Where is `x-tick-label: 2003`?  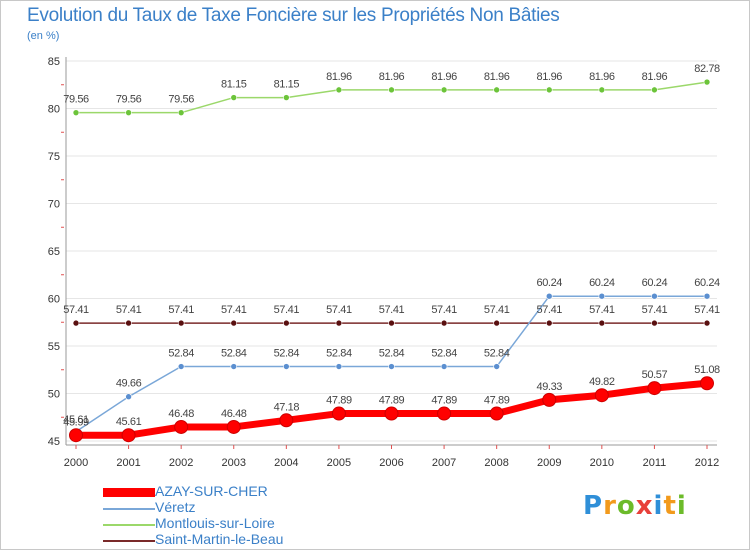 x-tick-label: 2003 is located at coordinates (234, 463).